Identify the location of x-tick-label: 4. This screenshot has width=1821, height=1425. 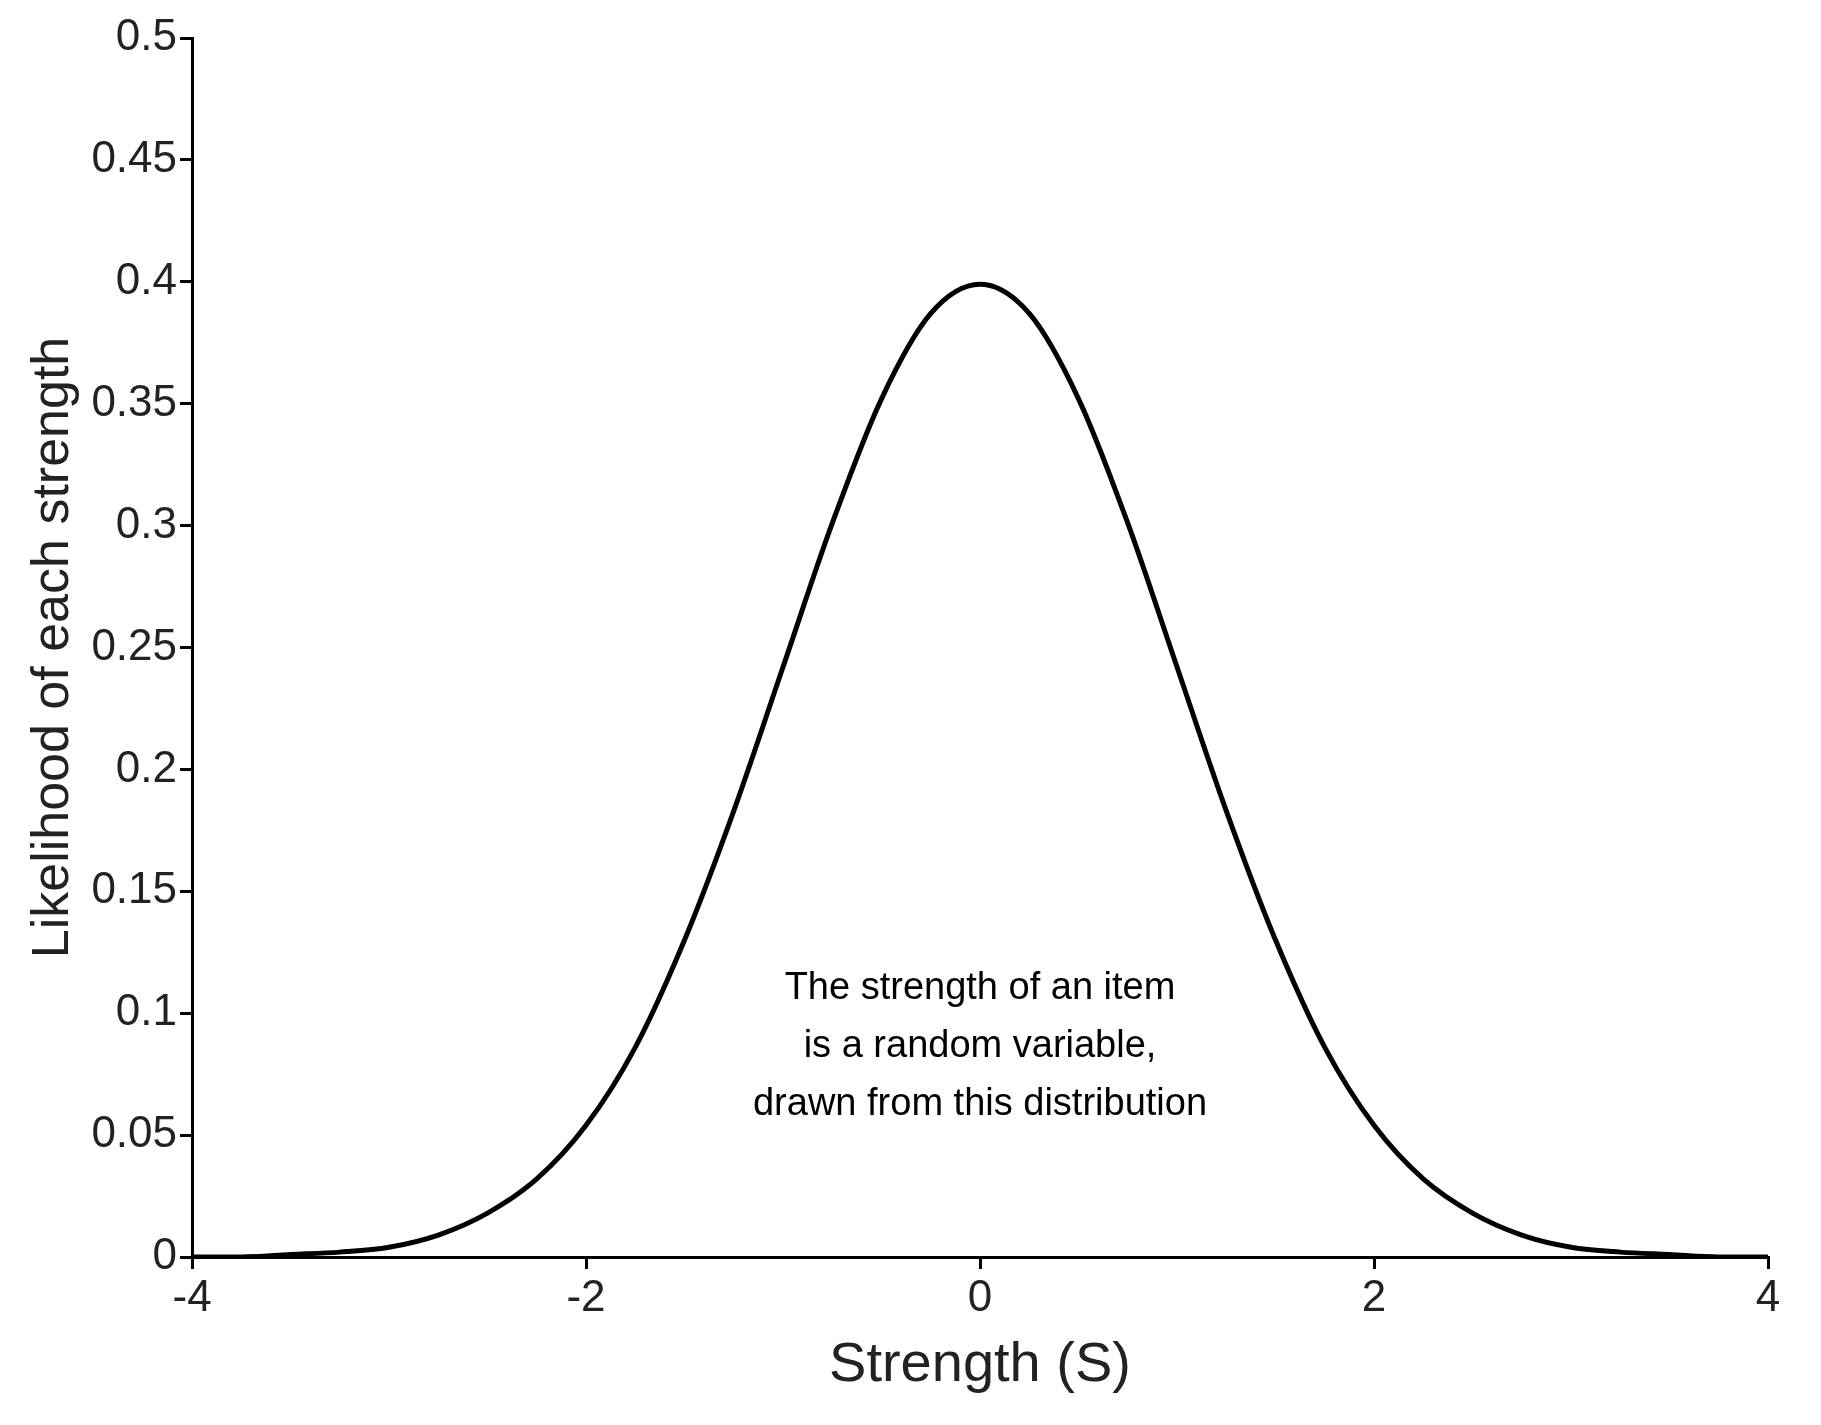
(1768, 1295).